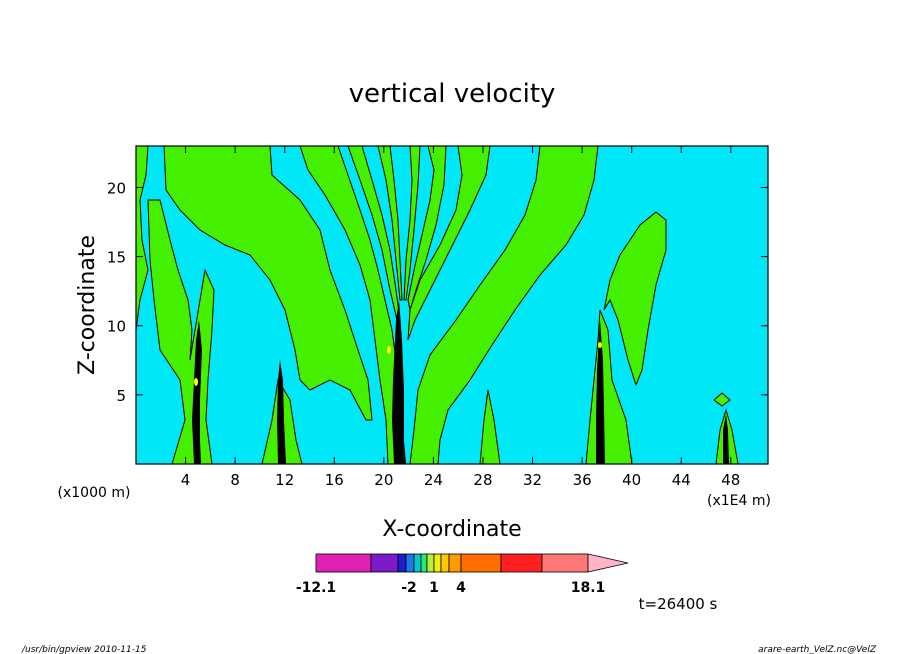 The width and height of the screenshot is (904, 654). I want to click on x-units-right: (x1E4 m), so click(739, 501).